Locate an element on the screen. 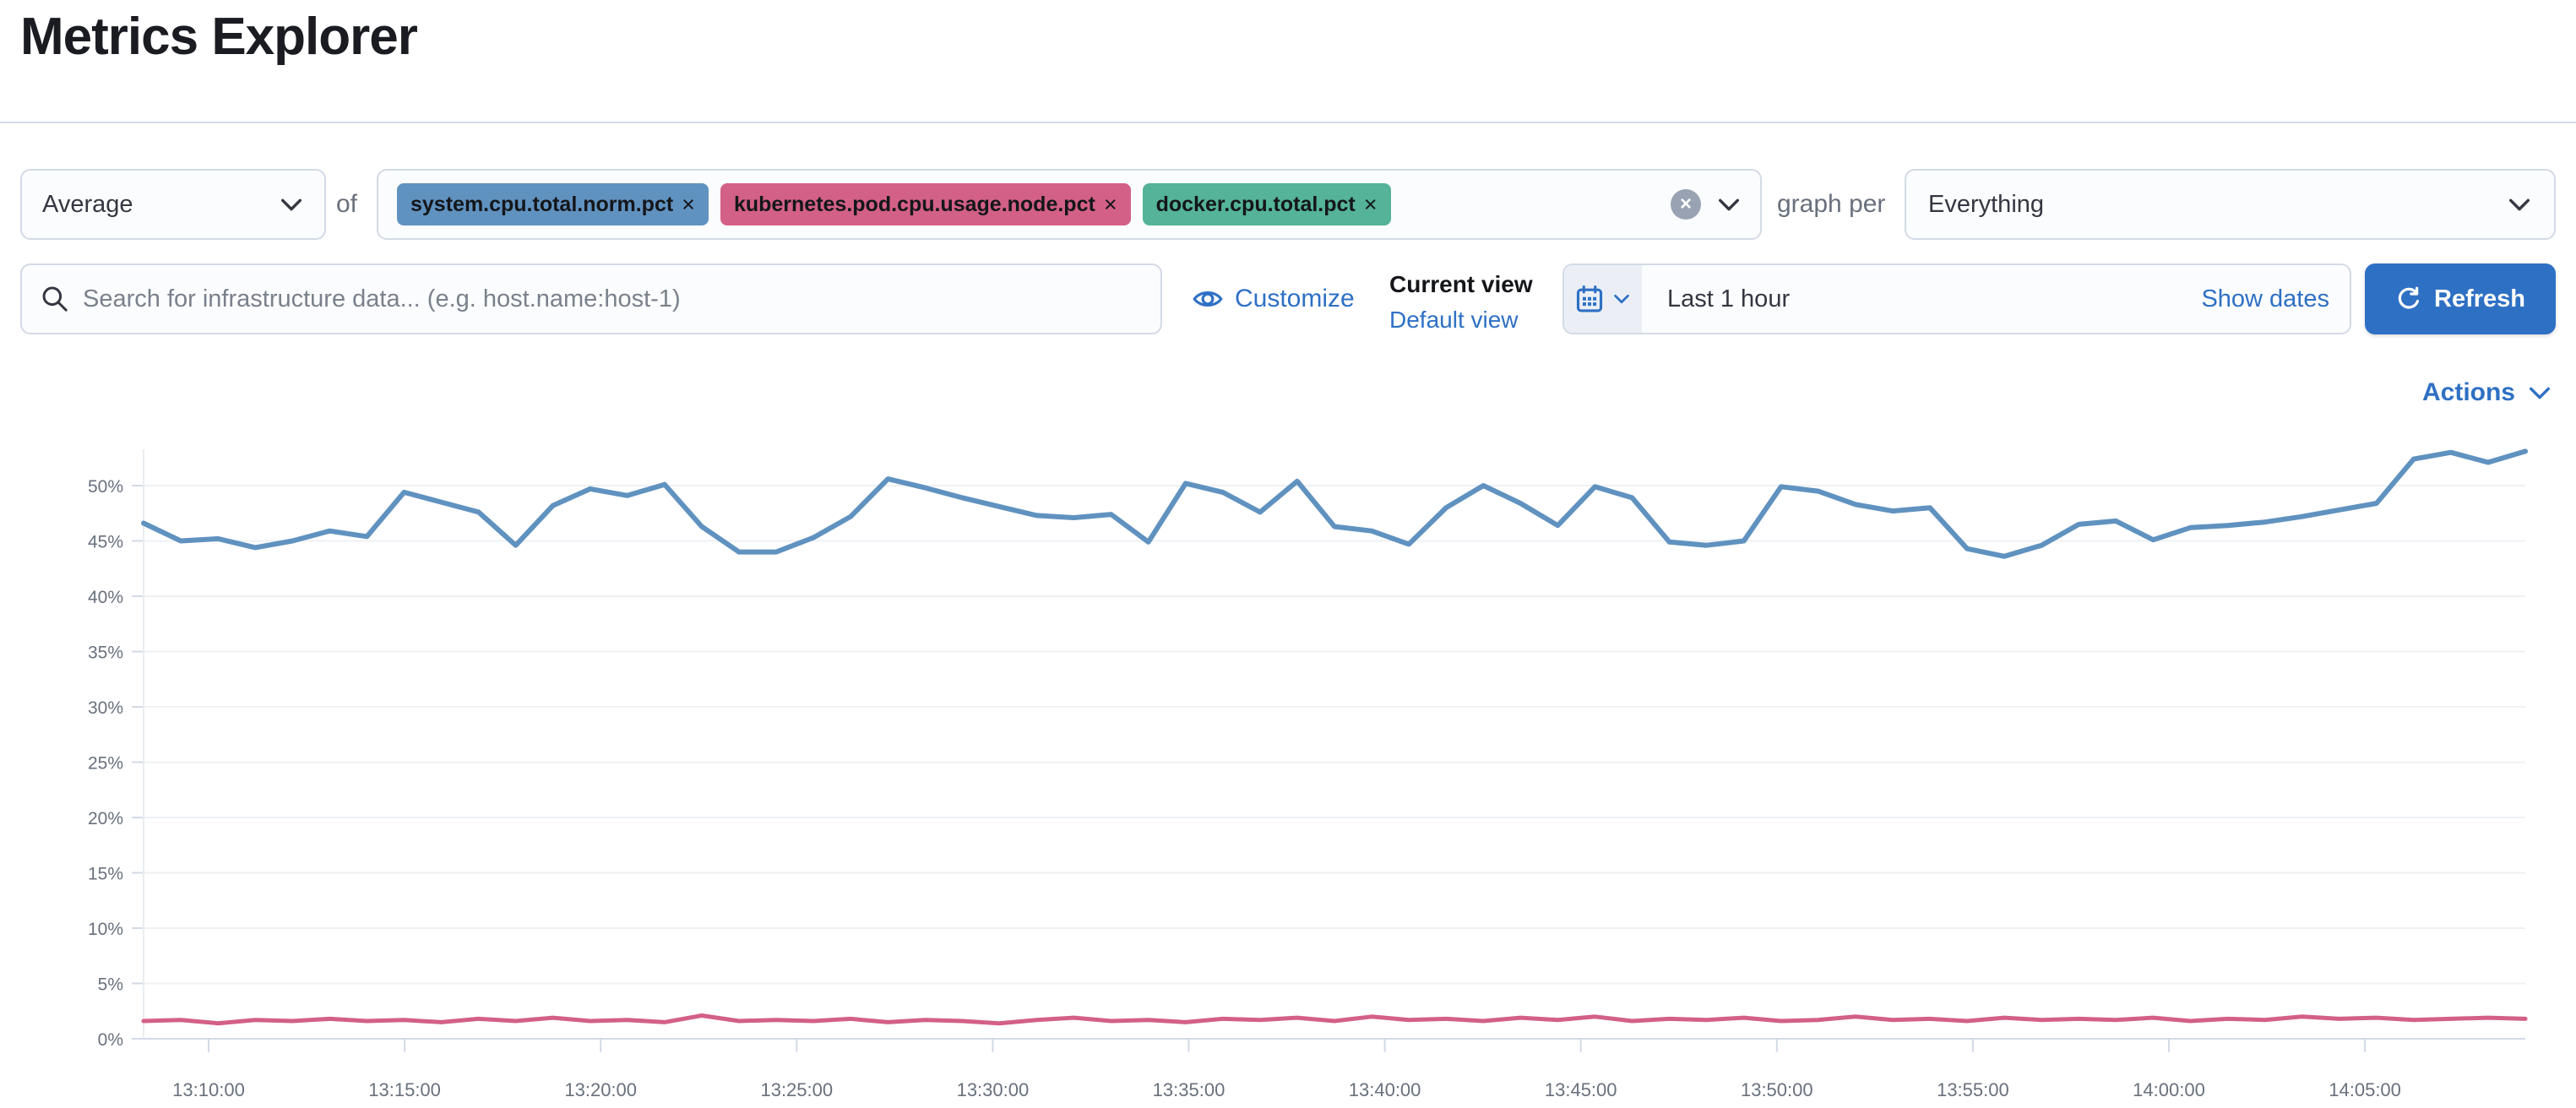 Image resolution: width=2576 pixels, height=1108 pixels. metric-badge-system-cpu: system.cpu.total.norm.pct × is located at coordinates (553, 204).